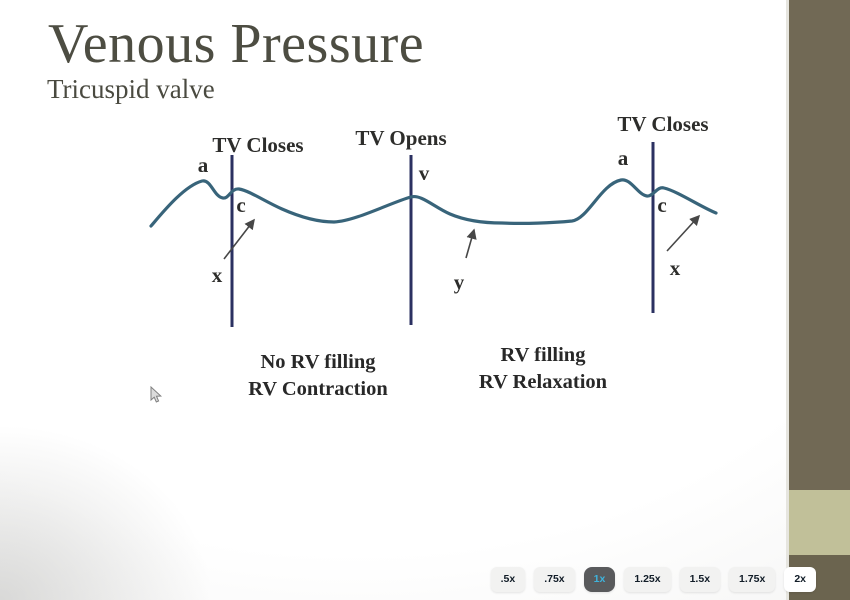 The height and width of the screenshot is (600, 850). I want to click on speed-button-0.75x: .75x, so click(554, 579).